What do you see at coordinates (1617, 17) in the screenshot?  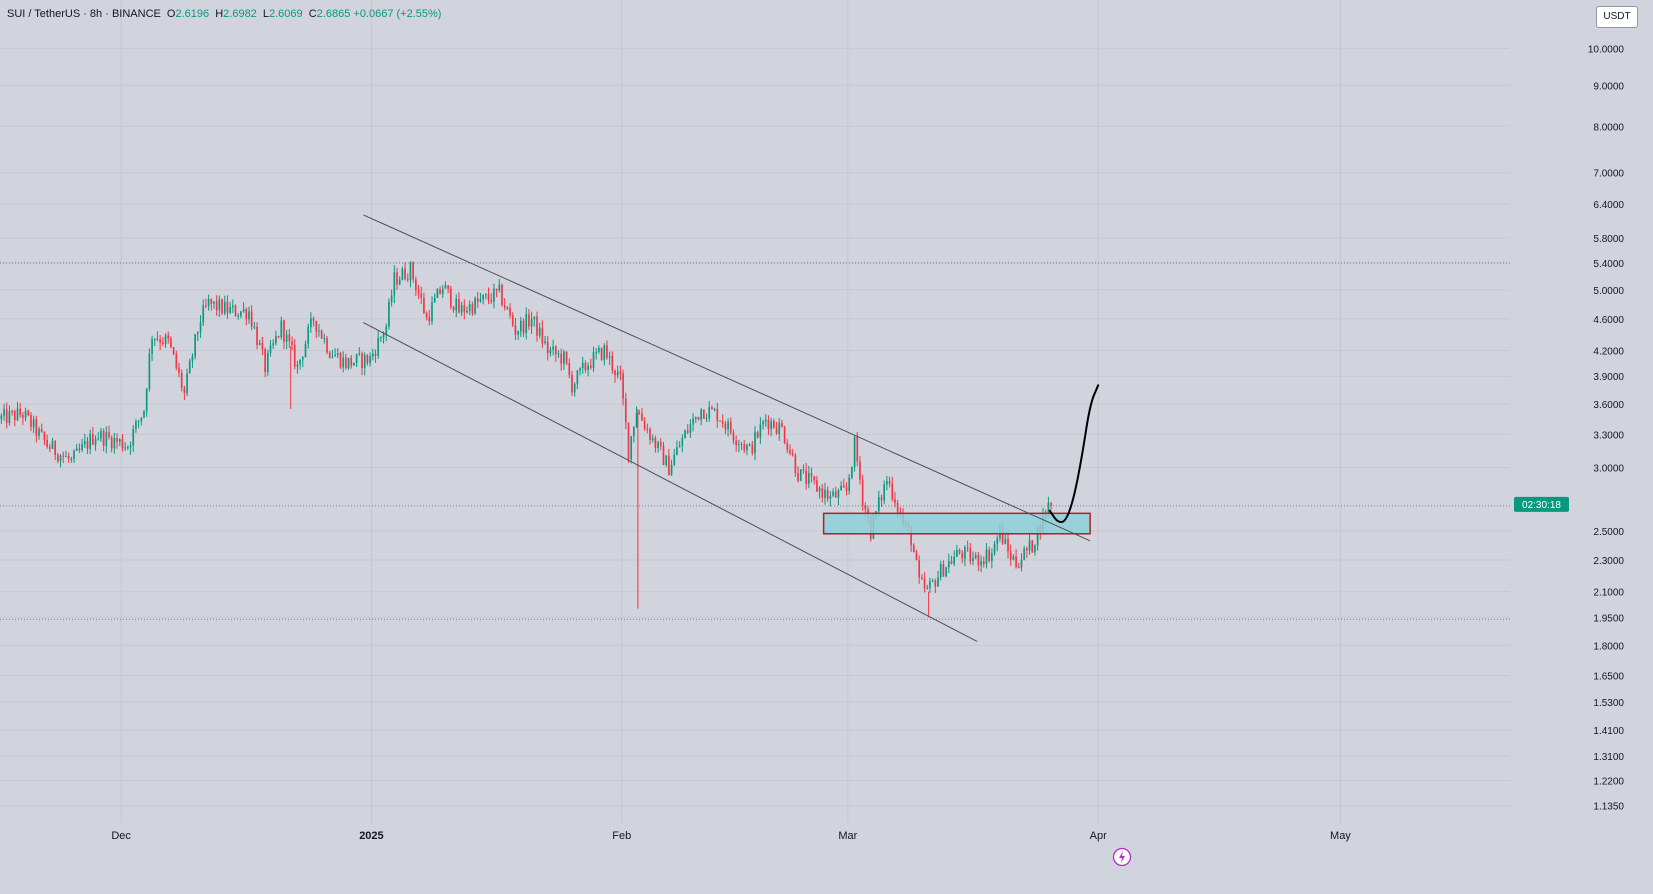 I see `currency-button: USDT` at bounding box center [1617, 17].